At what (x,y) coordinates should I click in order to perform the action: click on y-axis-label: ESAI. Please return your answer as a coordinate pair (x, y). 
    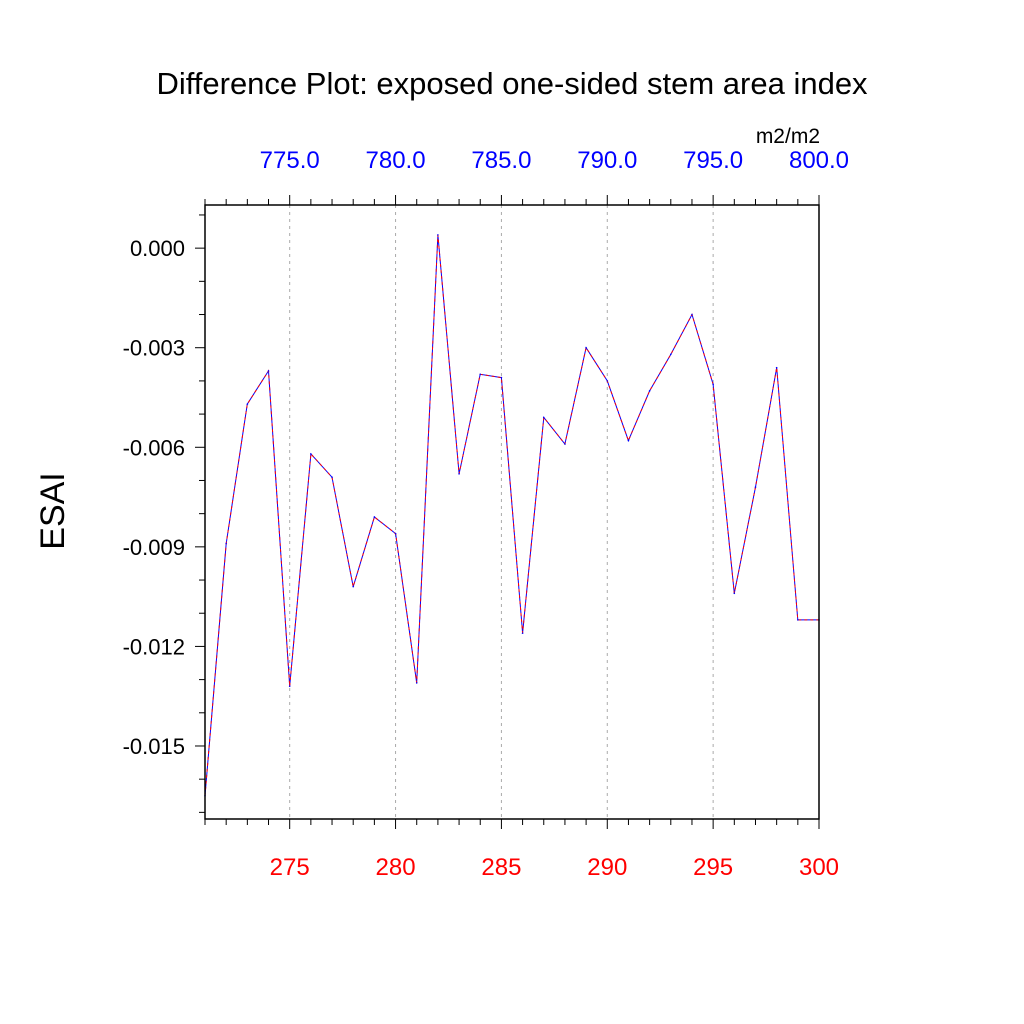
    Looking at the image, I should click on (53, 510).